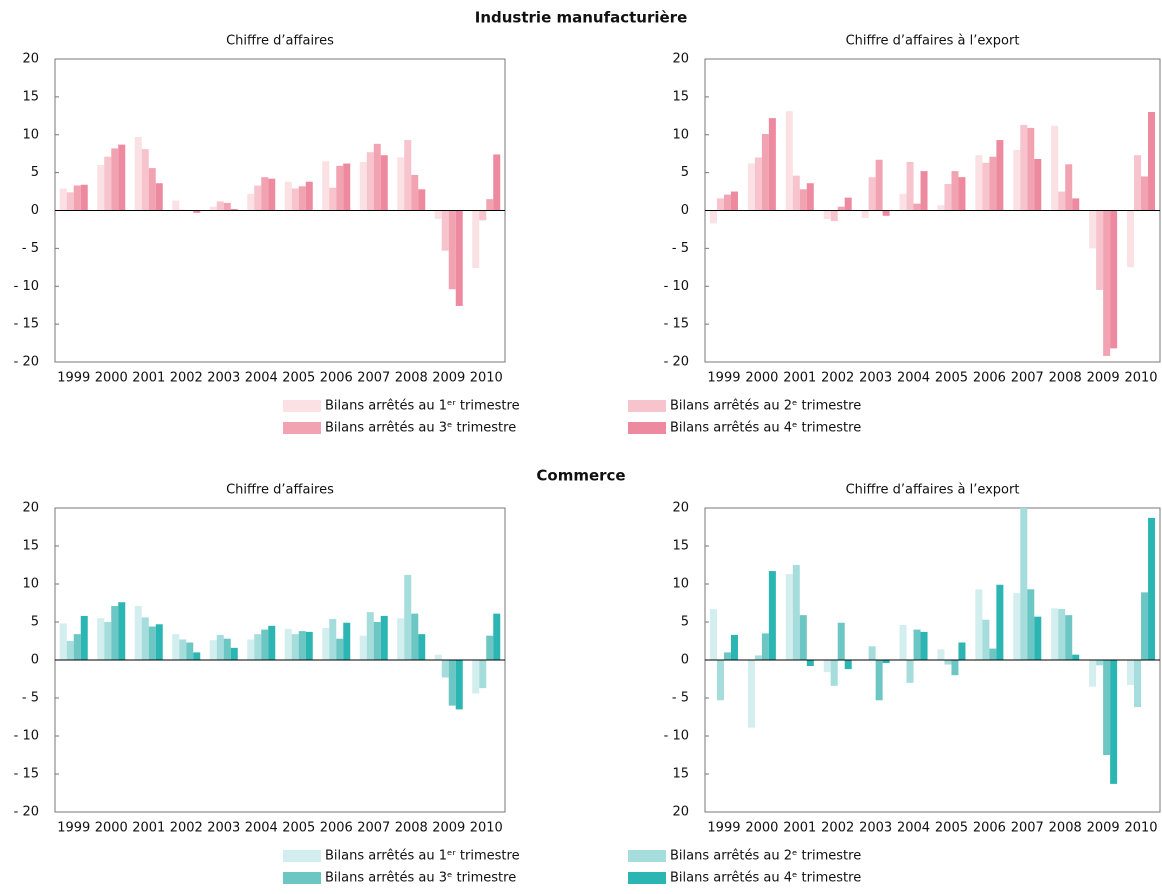  I want to click on section-title: Commerce, so click(580, 476).